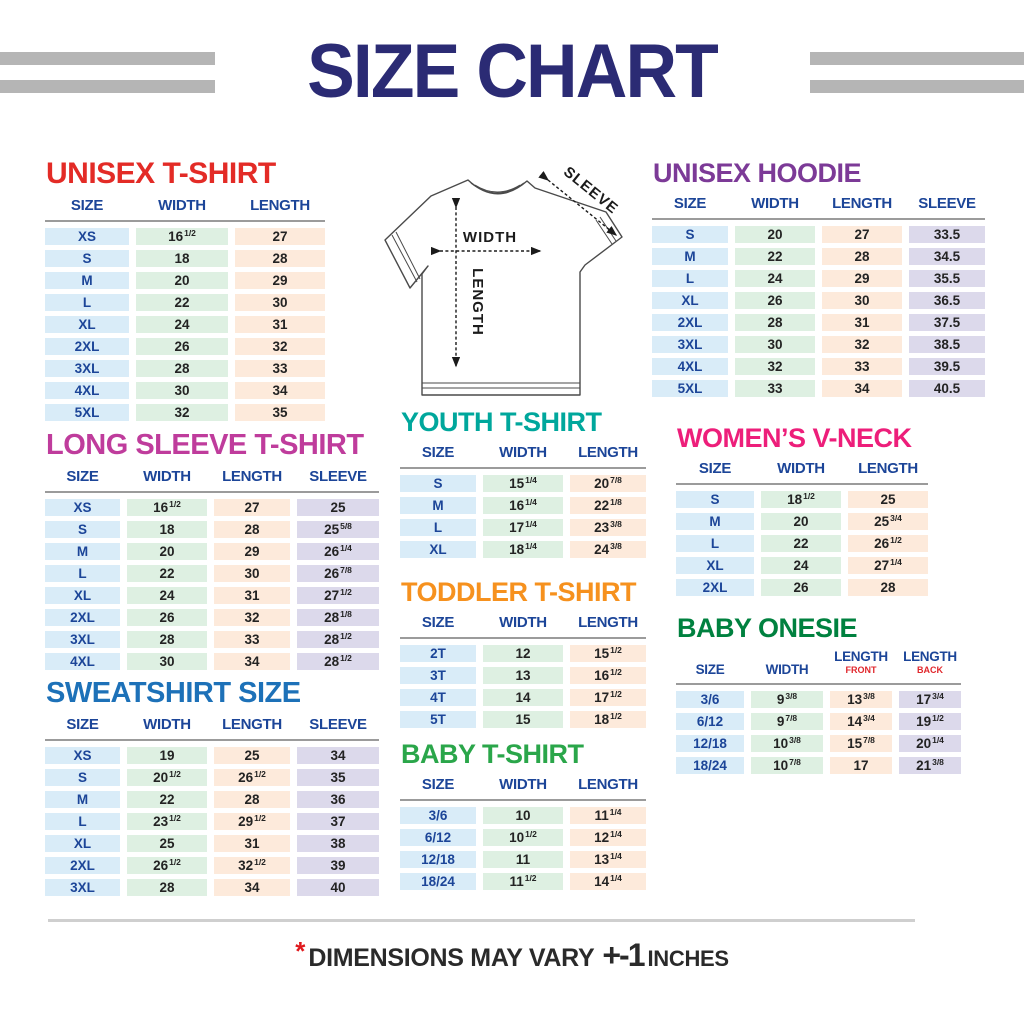 The image size is (1024, 1024). Describe the element at coordinates (947, 234) in the screenshot. I see `sleeve-cell: 33.5` at that location.